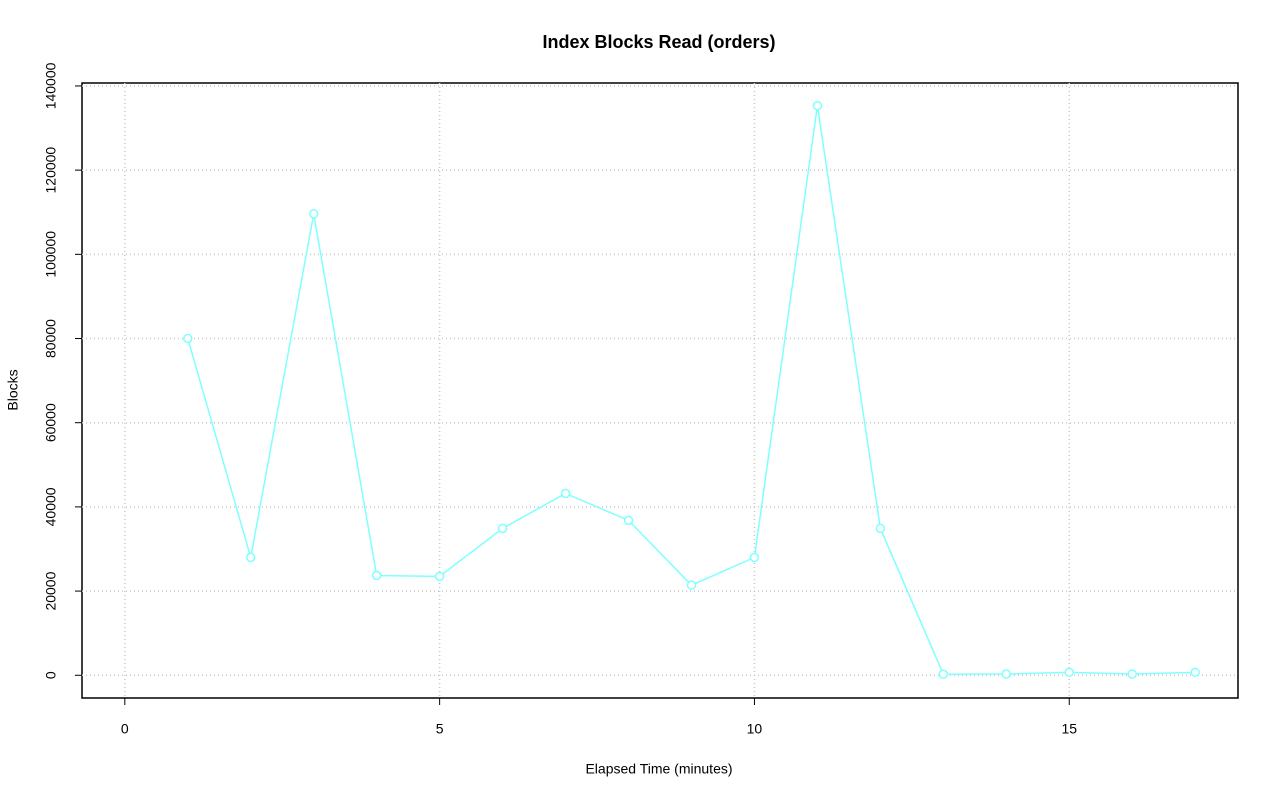 Image resolution: width=1280 pixels, height=801 pixels. Describe the element at coordinates (51, 422) in the screenshot. I see `y-tick-label: 60000` at that location.